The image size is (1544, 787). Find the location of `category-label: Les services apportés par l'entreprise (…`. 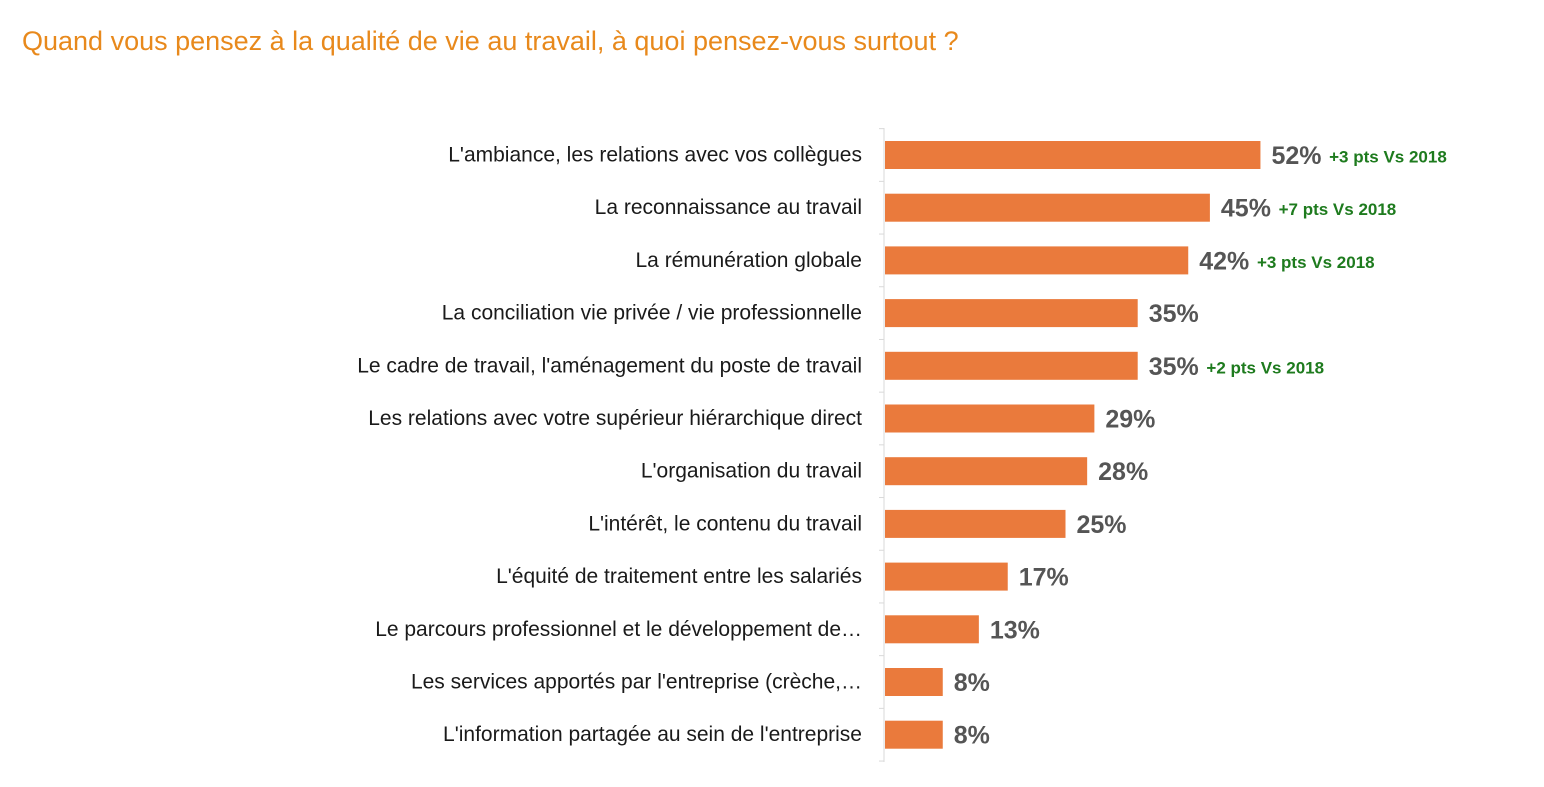

category-label: Les services apportés par l'entreprise (… is located at coordinates (636, 682).